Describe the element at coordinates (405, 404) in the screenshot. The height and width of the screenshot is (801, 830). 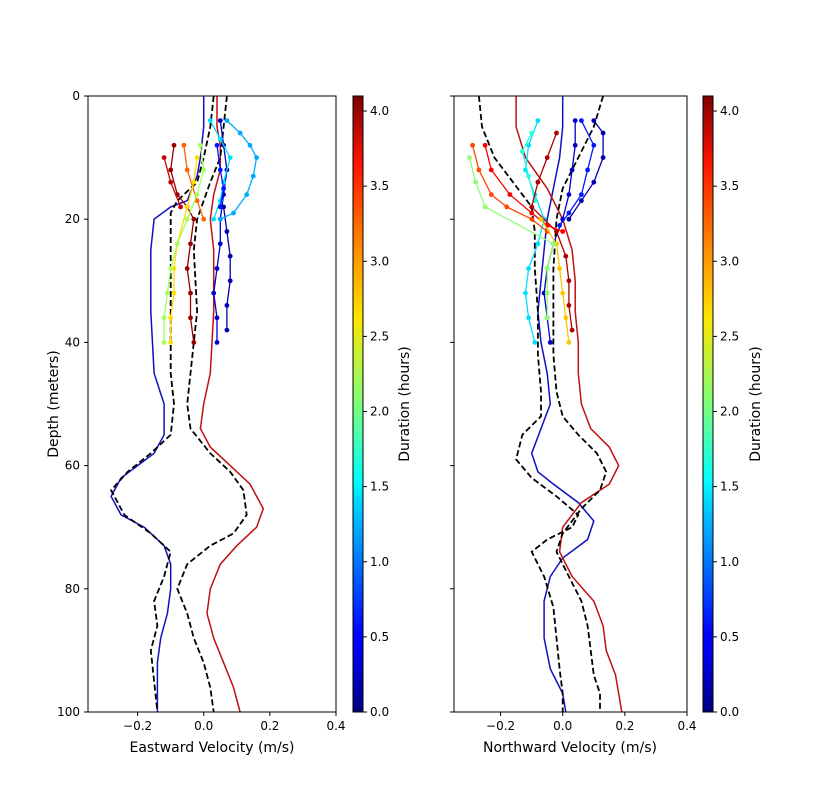
I see `colorbar-label-1: Duration (hours)` at that location.